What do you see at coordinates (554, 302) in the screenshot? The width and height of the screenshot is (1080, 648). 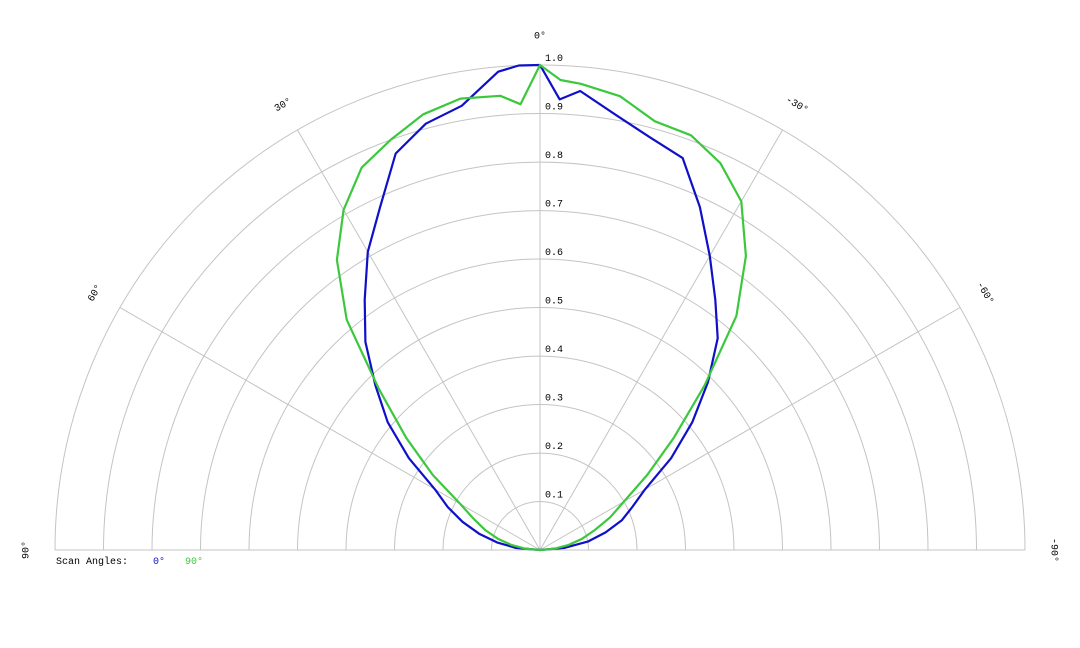 I see `r-tick-label: 0.5` at bounding box center [554, 302].